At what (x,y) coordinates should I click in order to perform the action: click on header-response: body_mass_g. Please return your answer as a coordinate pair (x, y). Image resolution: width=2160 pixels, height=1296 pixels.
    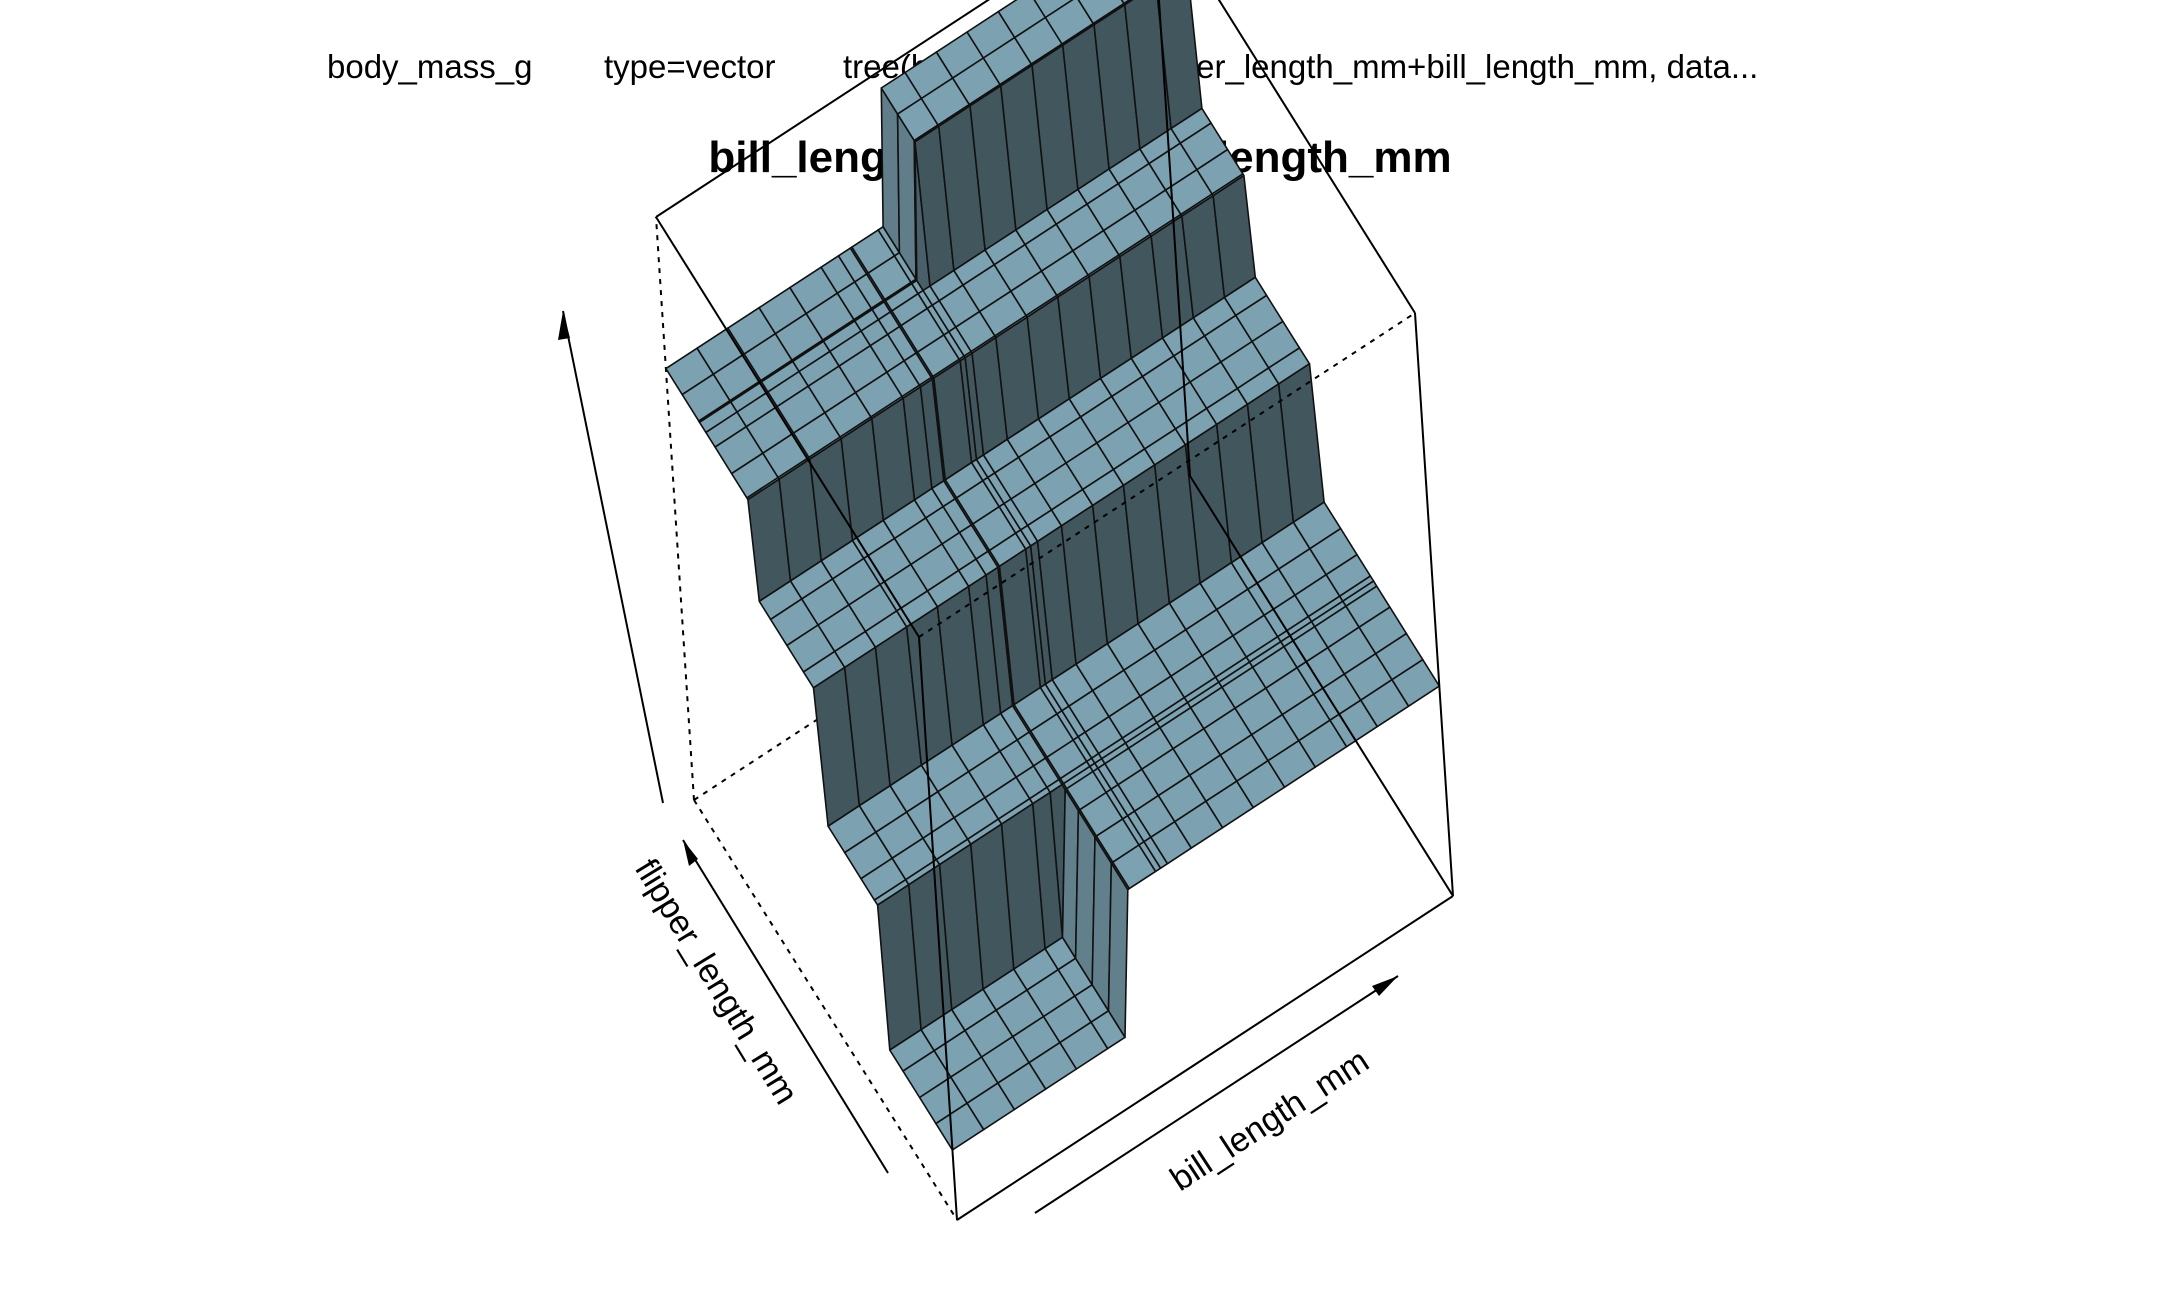
    Looking at the image, I should click on (429, 66).